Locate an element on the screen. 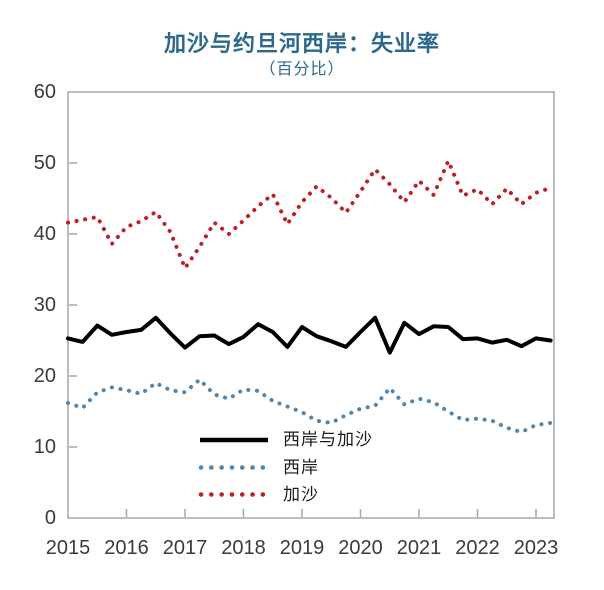  legend-label-west-bank: 西岸 is located at coordinates (301, 467).